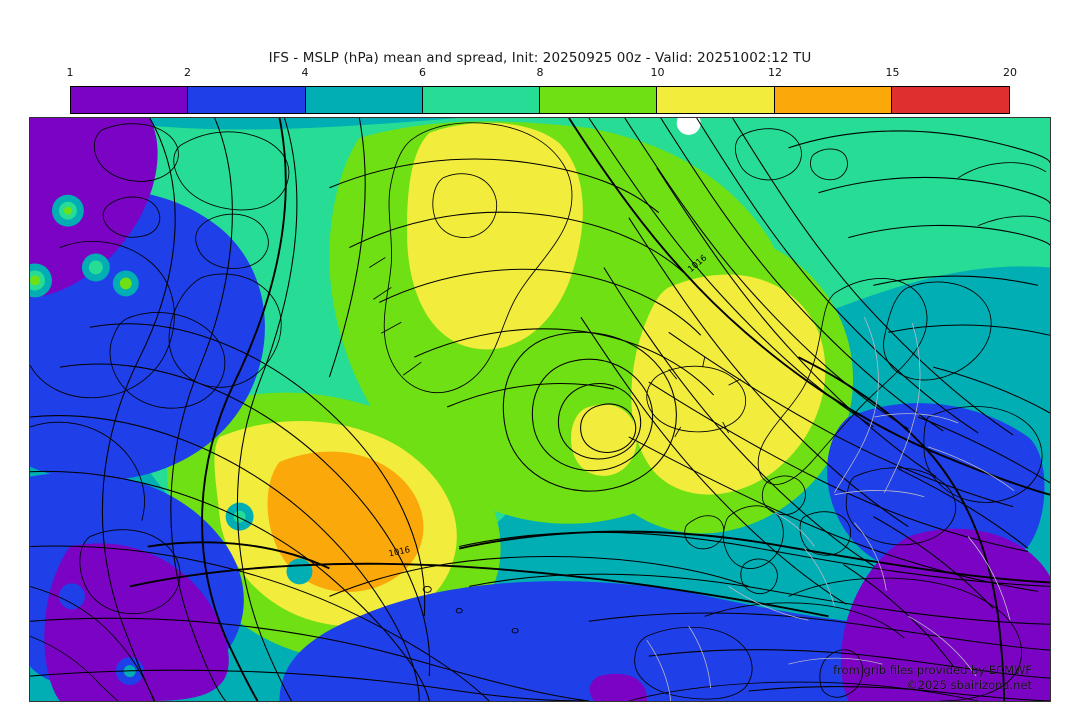 This screenshot has width=1080, height=718. What do you see at coordinates (892, 72) in the screenshot?
I see `colorbar-tick-15: 15` at bounding box center [892, 72].